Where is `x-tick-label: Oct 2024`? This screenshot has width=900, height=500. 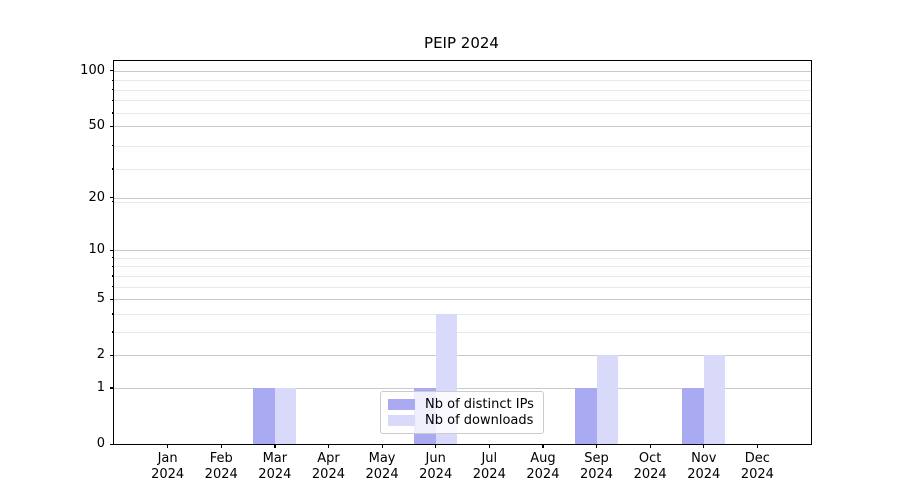
x-tick-label: Oct 2024 is located at coordinates (650, 467).